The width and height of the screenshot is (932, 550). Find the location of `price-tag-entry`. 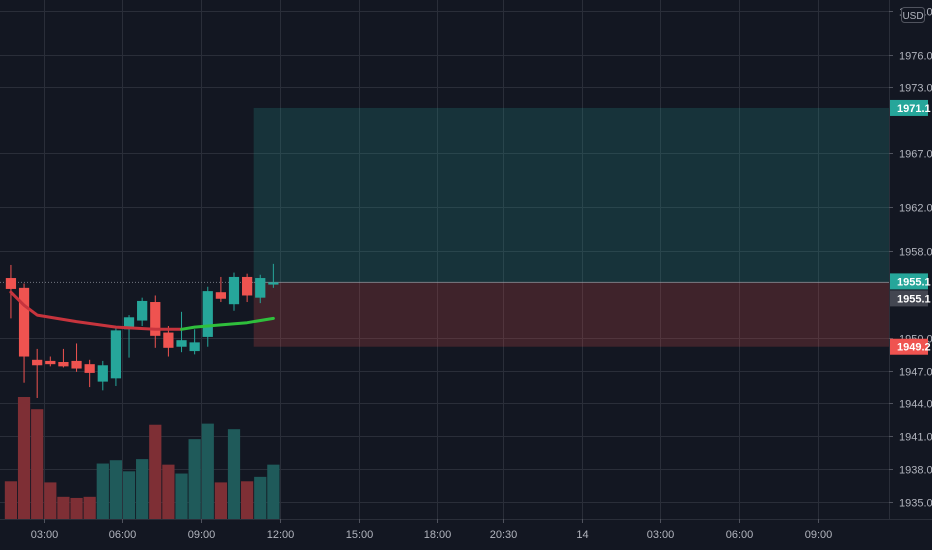

price-tag-entry is located at coordinates (909, 281).